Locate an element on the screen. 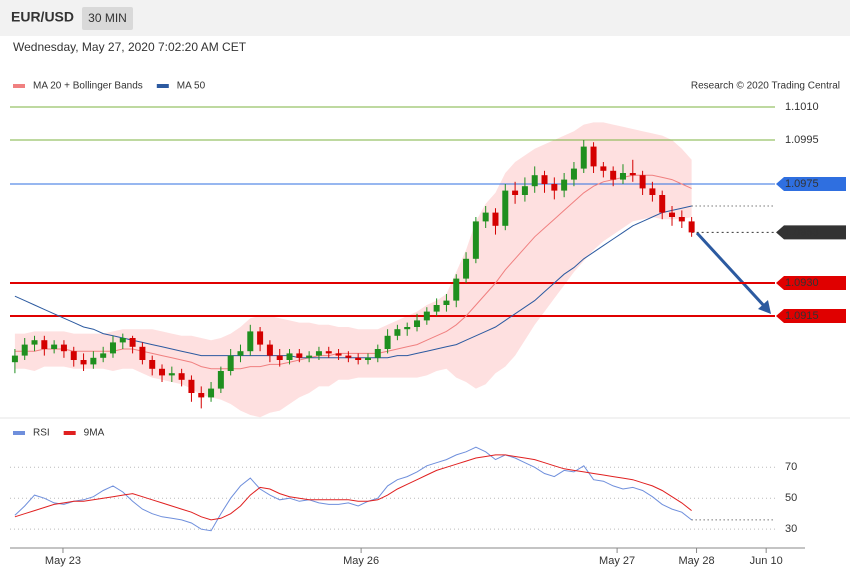  timeframe-badge is located at coordinates (107, 18).